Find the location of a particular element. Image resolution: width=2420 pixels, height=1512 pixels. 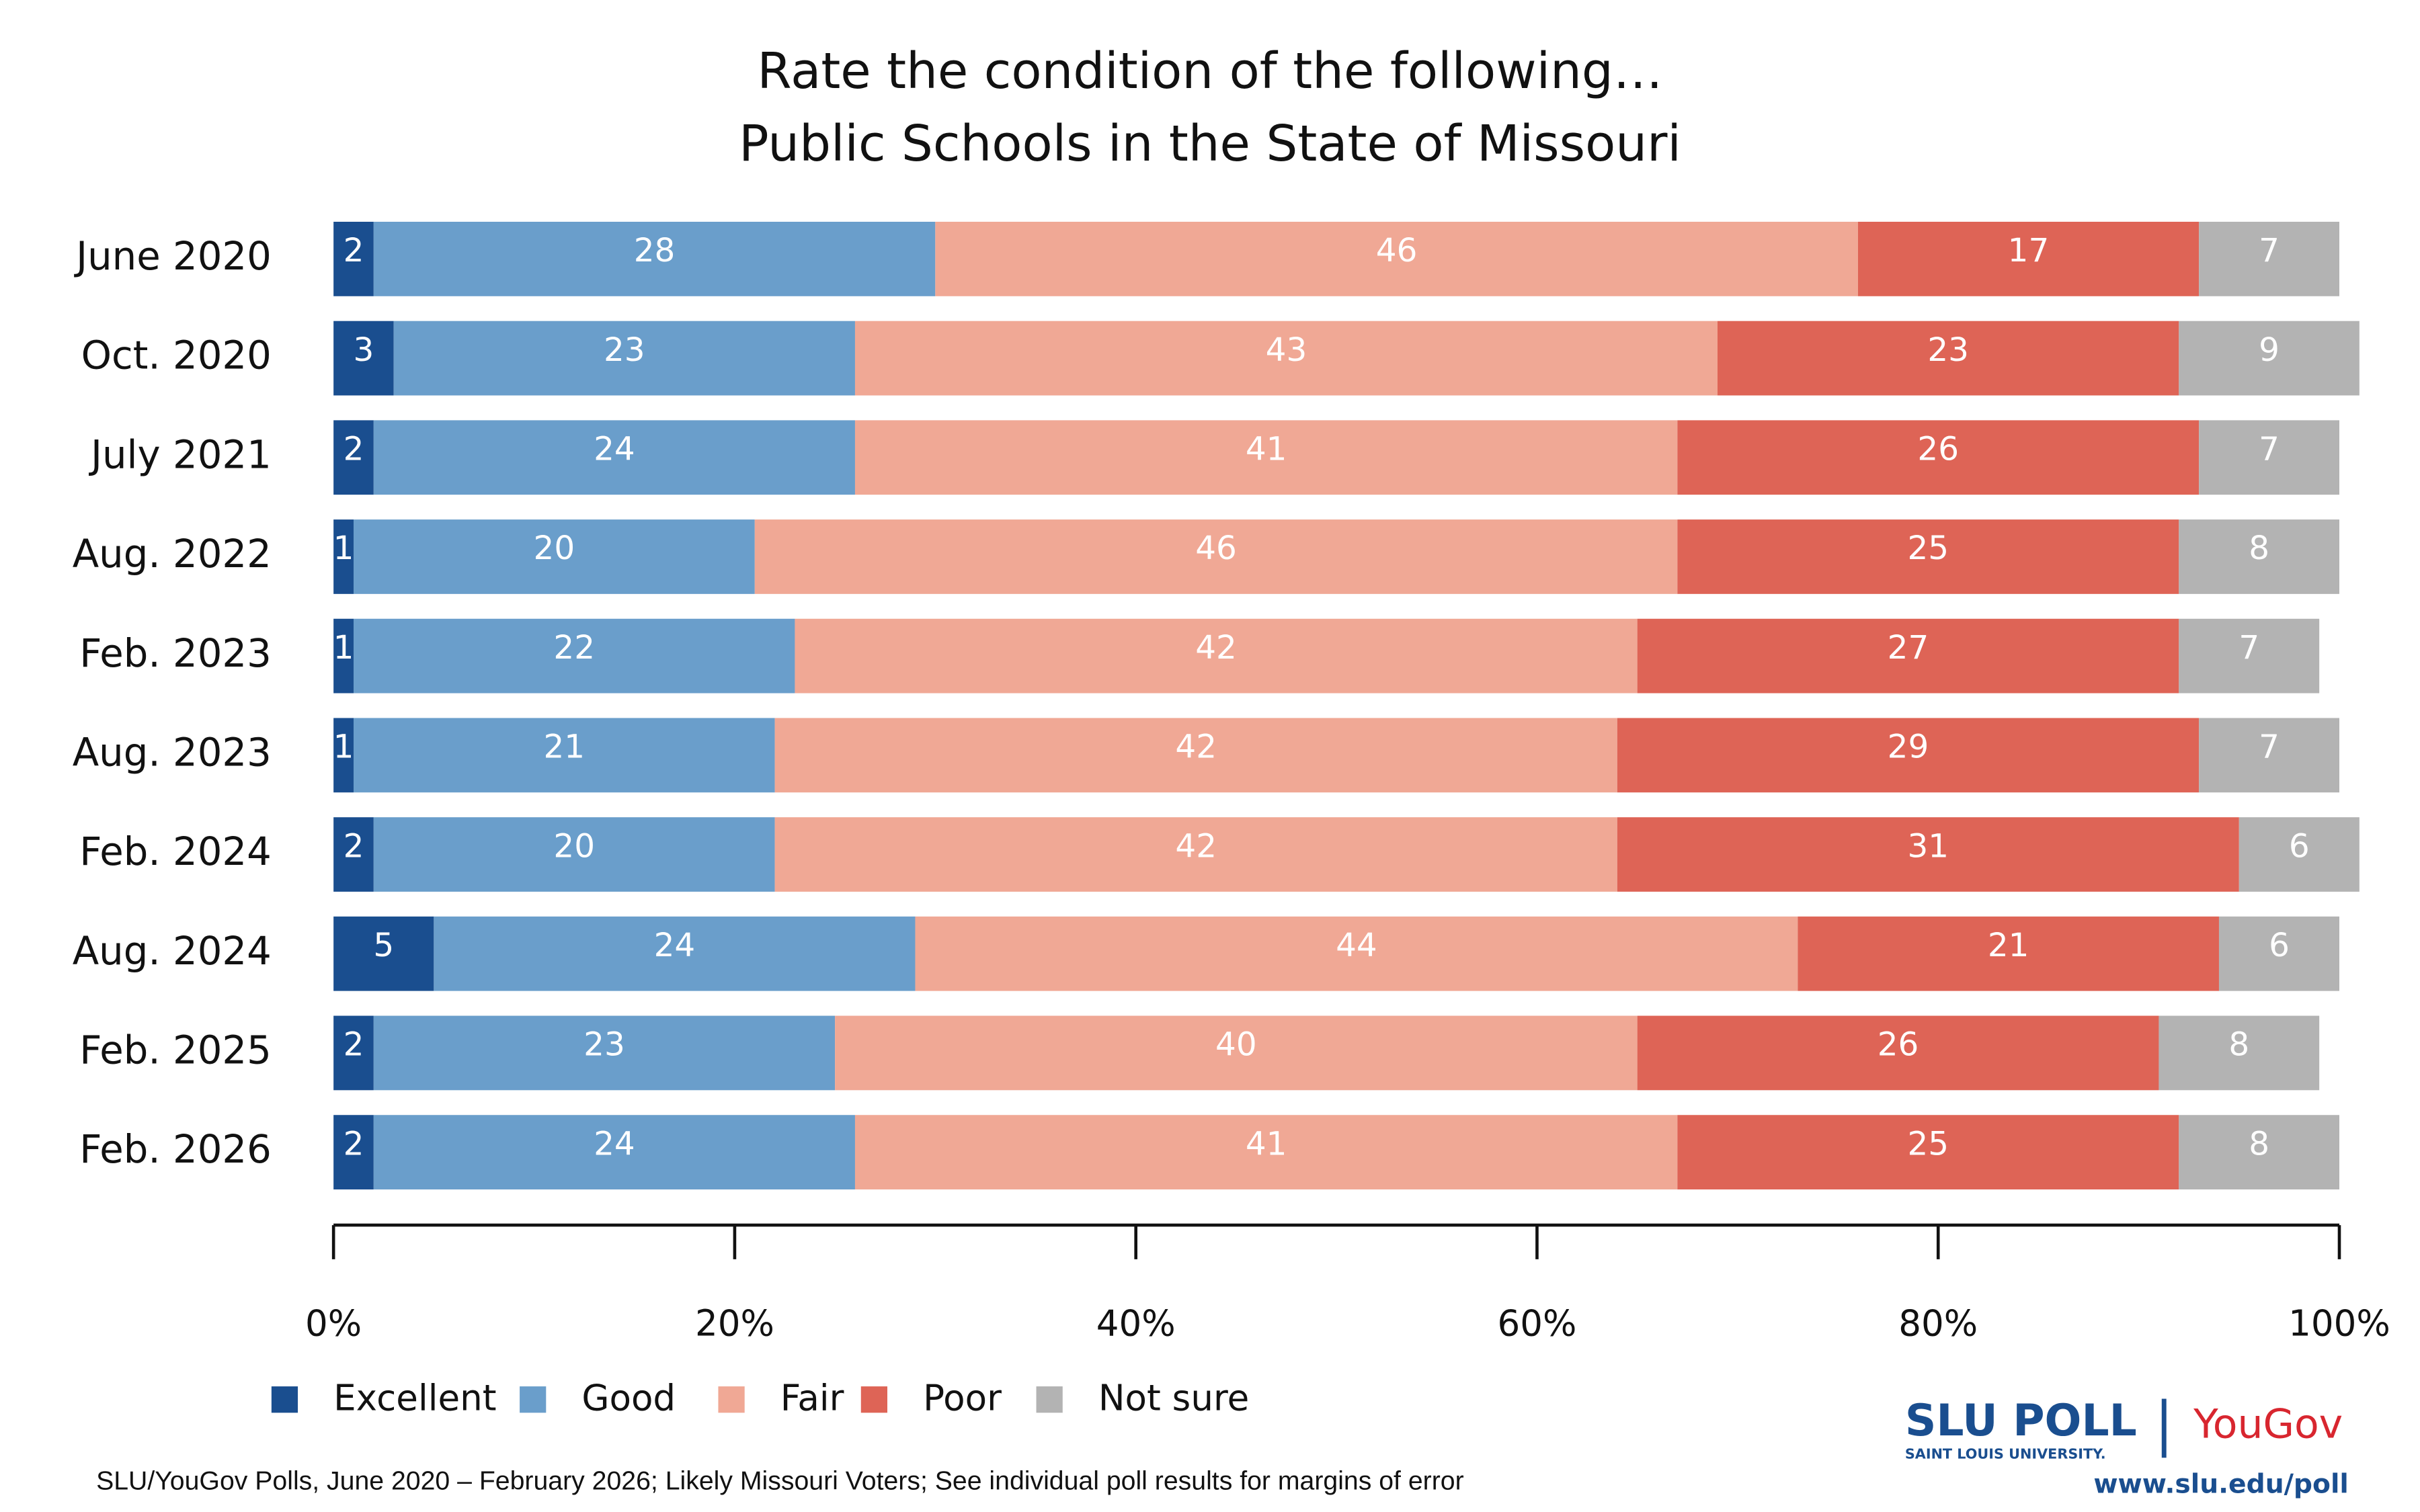

data-label: 1 is located at coordinates (343, 648).